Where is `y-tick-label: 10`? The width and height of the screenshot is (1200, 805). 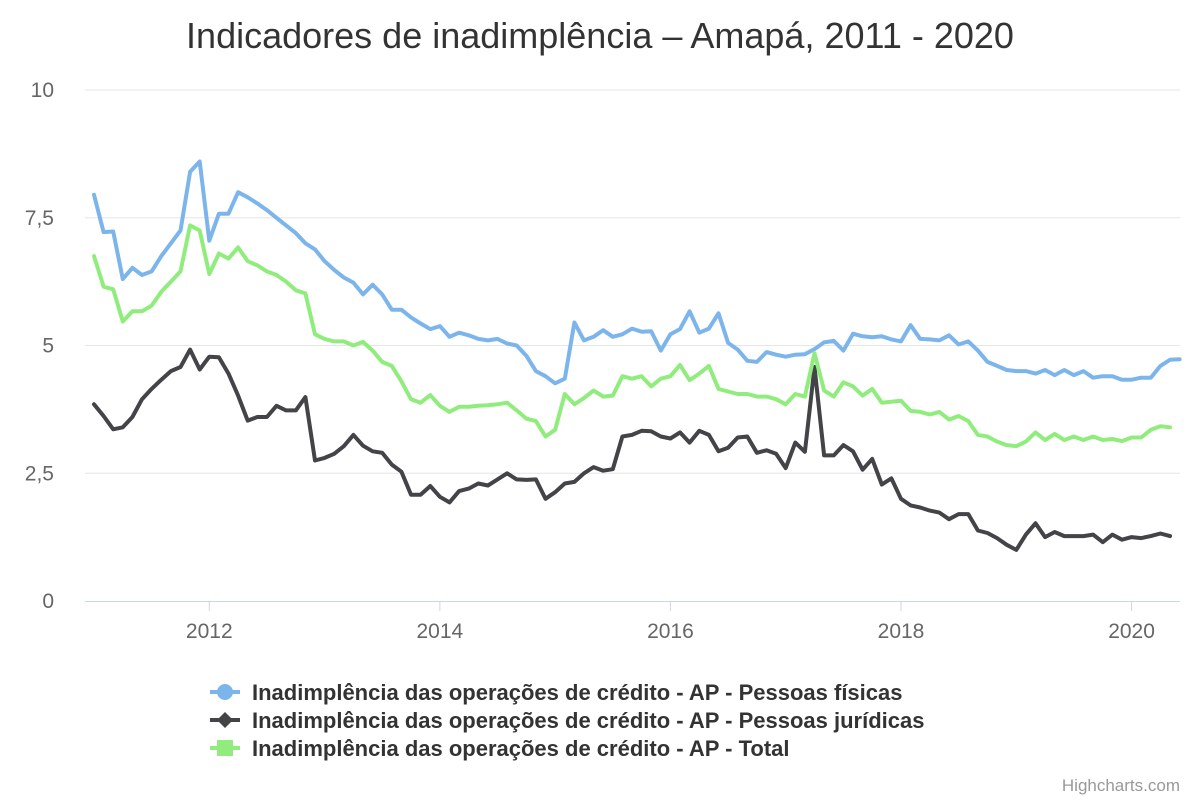
y-tick-label: 10 is located at coordinates (42, 90).